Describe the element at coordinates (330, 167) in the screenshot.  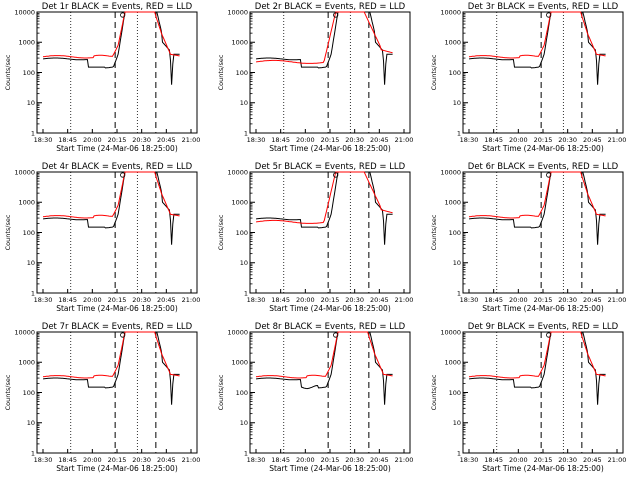
I see `chart-title: Det 5r BLACK = Events, RED = LLD` at that location.